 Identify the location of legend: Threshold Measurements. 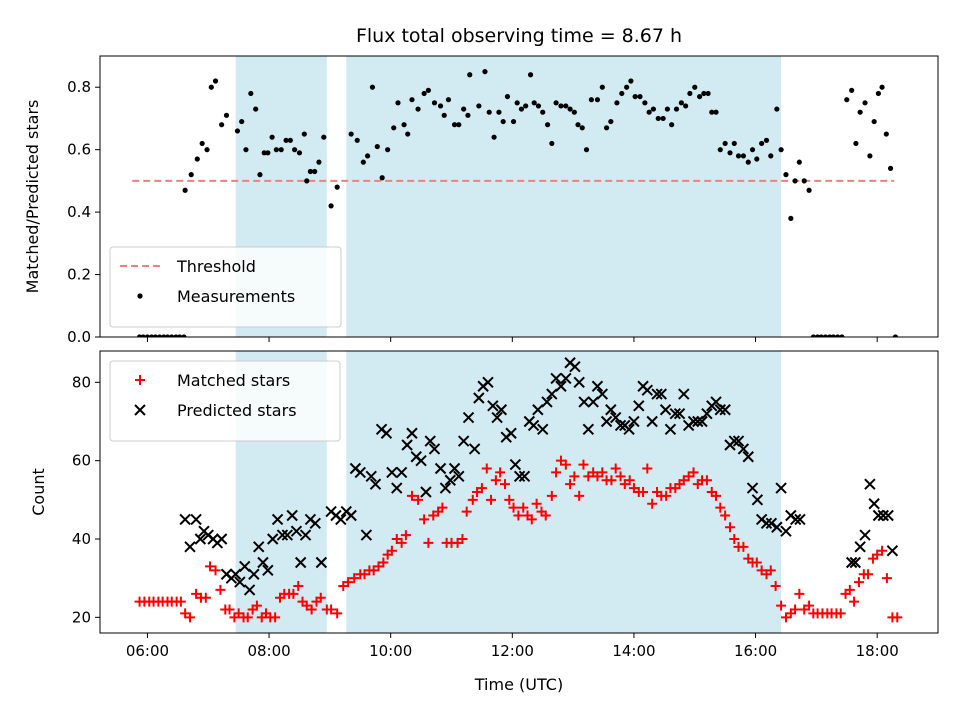
(225, 287).